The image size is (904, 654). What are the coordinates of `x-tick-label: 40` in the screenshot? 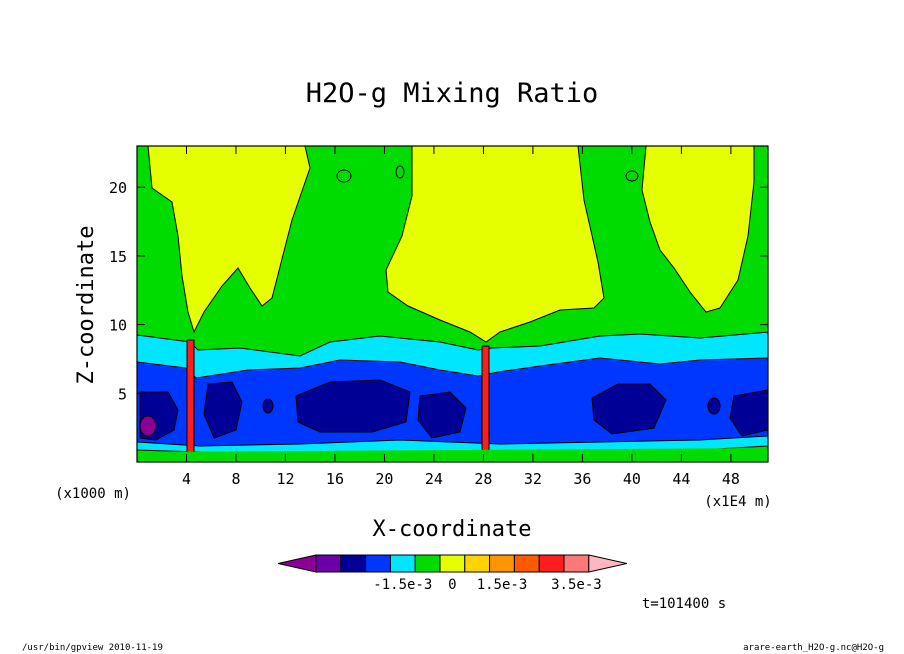 It's located at (632, 479).